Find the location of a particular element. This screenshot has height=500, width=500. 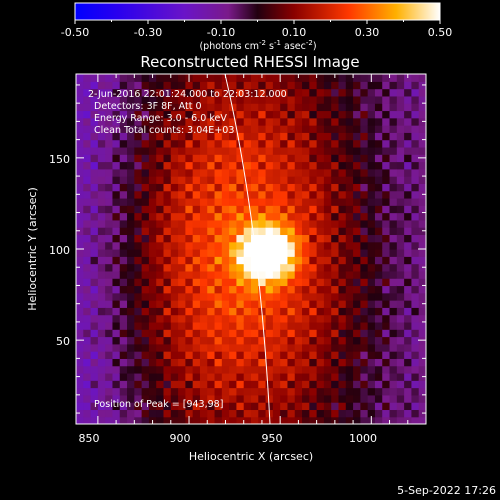

x-axis-title: Heliocentric X (arcsec) is located at coordinates (251, 456).